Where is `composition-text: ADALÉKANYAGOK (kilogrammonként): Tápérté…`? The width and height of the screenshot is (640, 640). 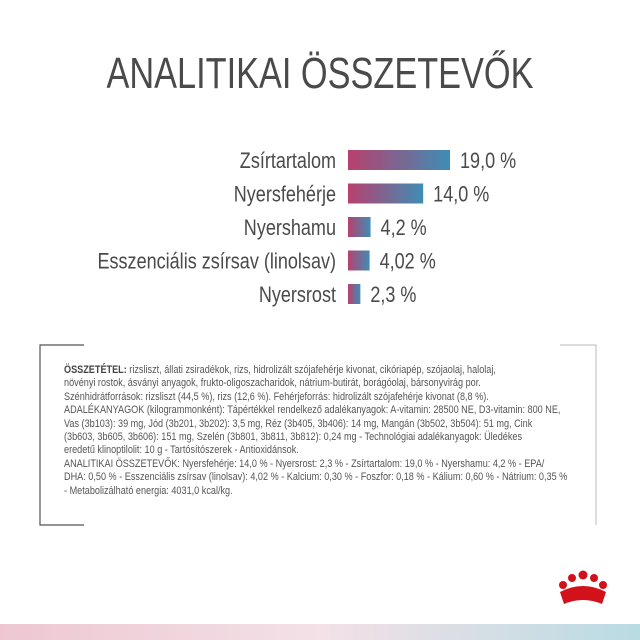 composition-text: ADALÉKANYAGOK (kilogrammonként): Tápérté… is located at coordinates (312, 410).